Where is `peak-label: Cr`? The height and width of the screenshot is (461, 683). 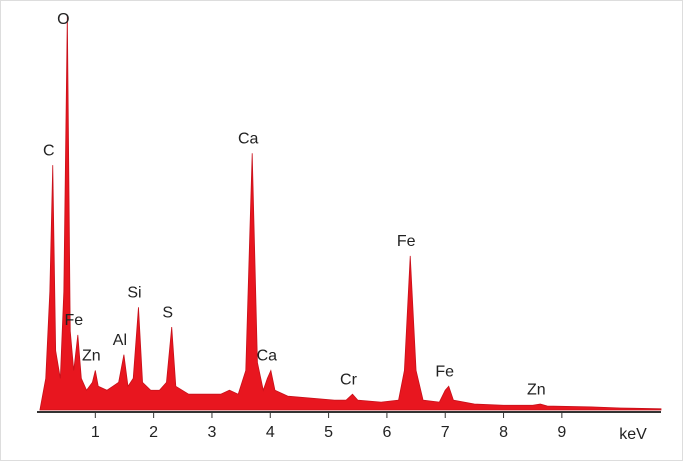 peak-label: Cr is located at coordinates (349, 379).